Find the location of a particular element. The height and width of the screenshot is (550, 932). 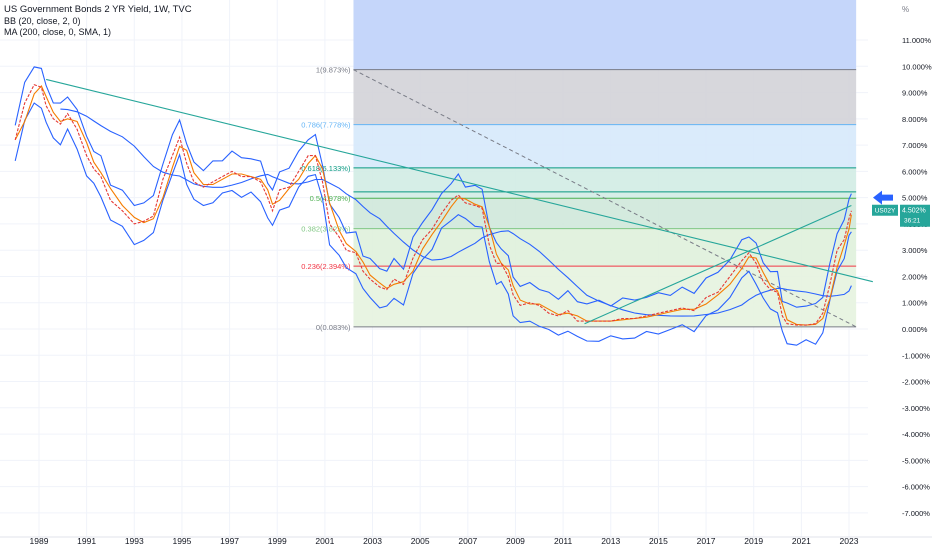

x-tick-label: 1999 is located at coordinates (277, 541).